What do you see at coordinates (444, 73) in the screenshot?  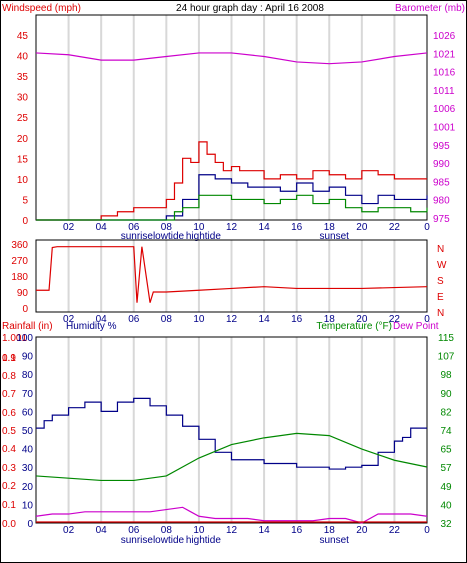 I see `right-tick-label: 1016` at bounding box center [444, 73].